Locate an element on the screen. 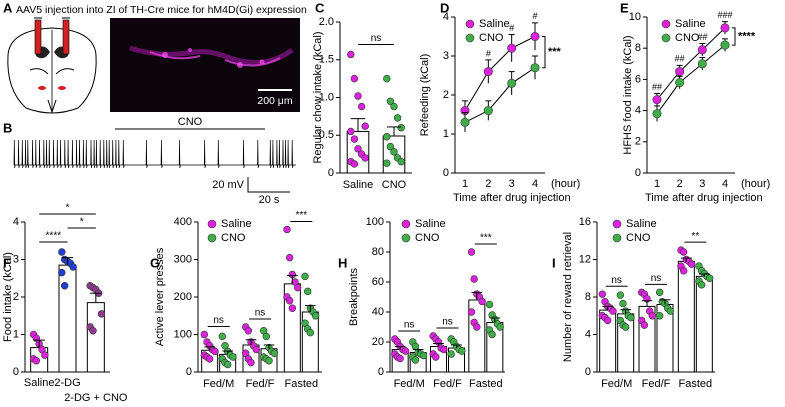  y-axis-label: Refeeding (kCal) is located at coordinates (425, 95).